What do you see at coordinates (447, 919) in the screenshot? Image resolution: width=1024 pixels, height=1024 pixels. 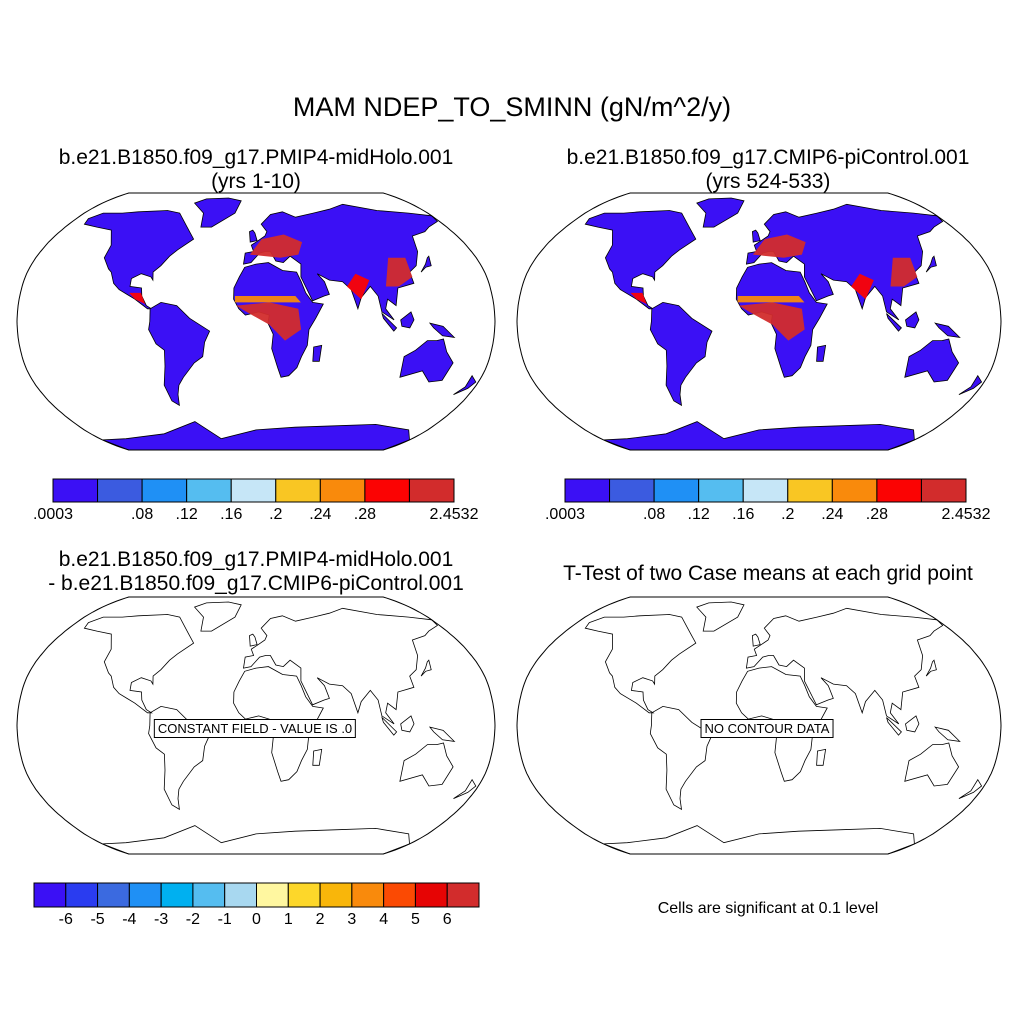 I see `colorbar-tick-label: 6` at bounding box center [447, 919].